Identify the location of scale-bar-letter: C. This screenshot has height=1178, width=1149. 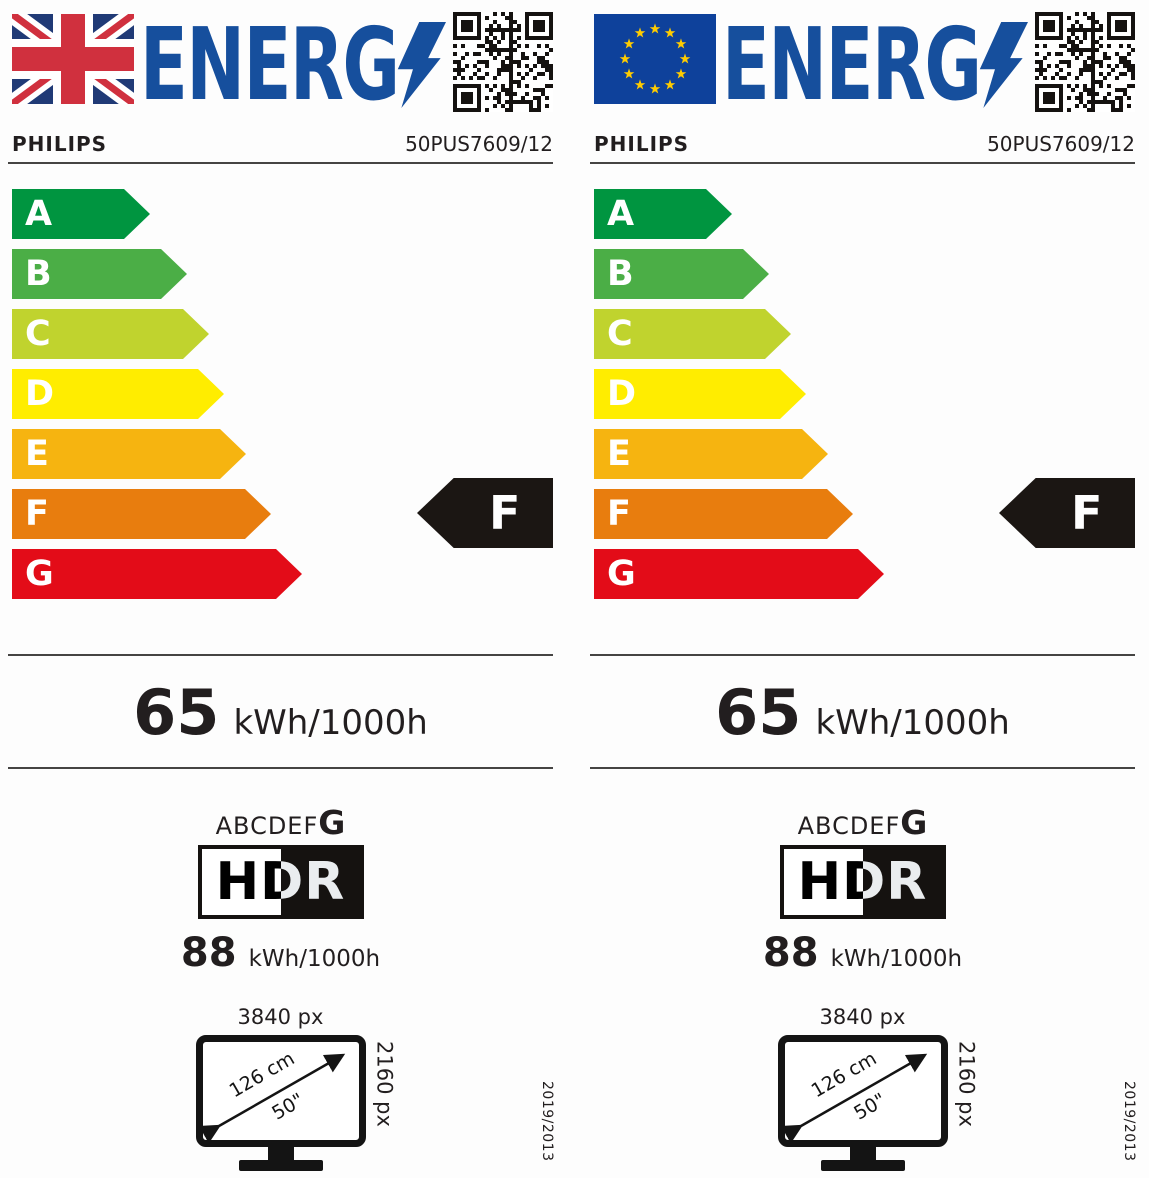
(38, 334).